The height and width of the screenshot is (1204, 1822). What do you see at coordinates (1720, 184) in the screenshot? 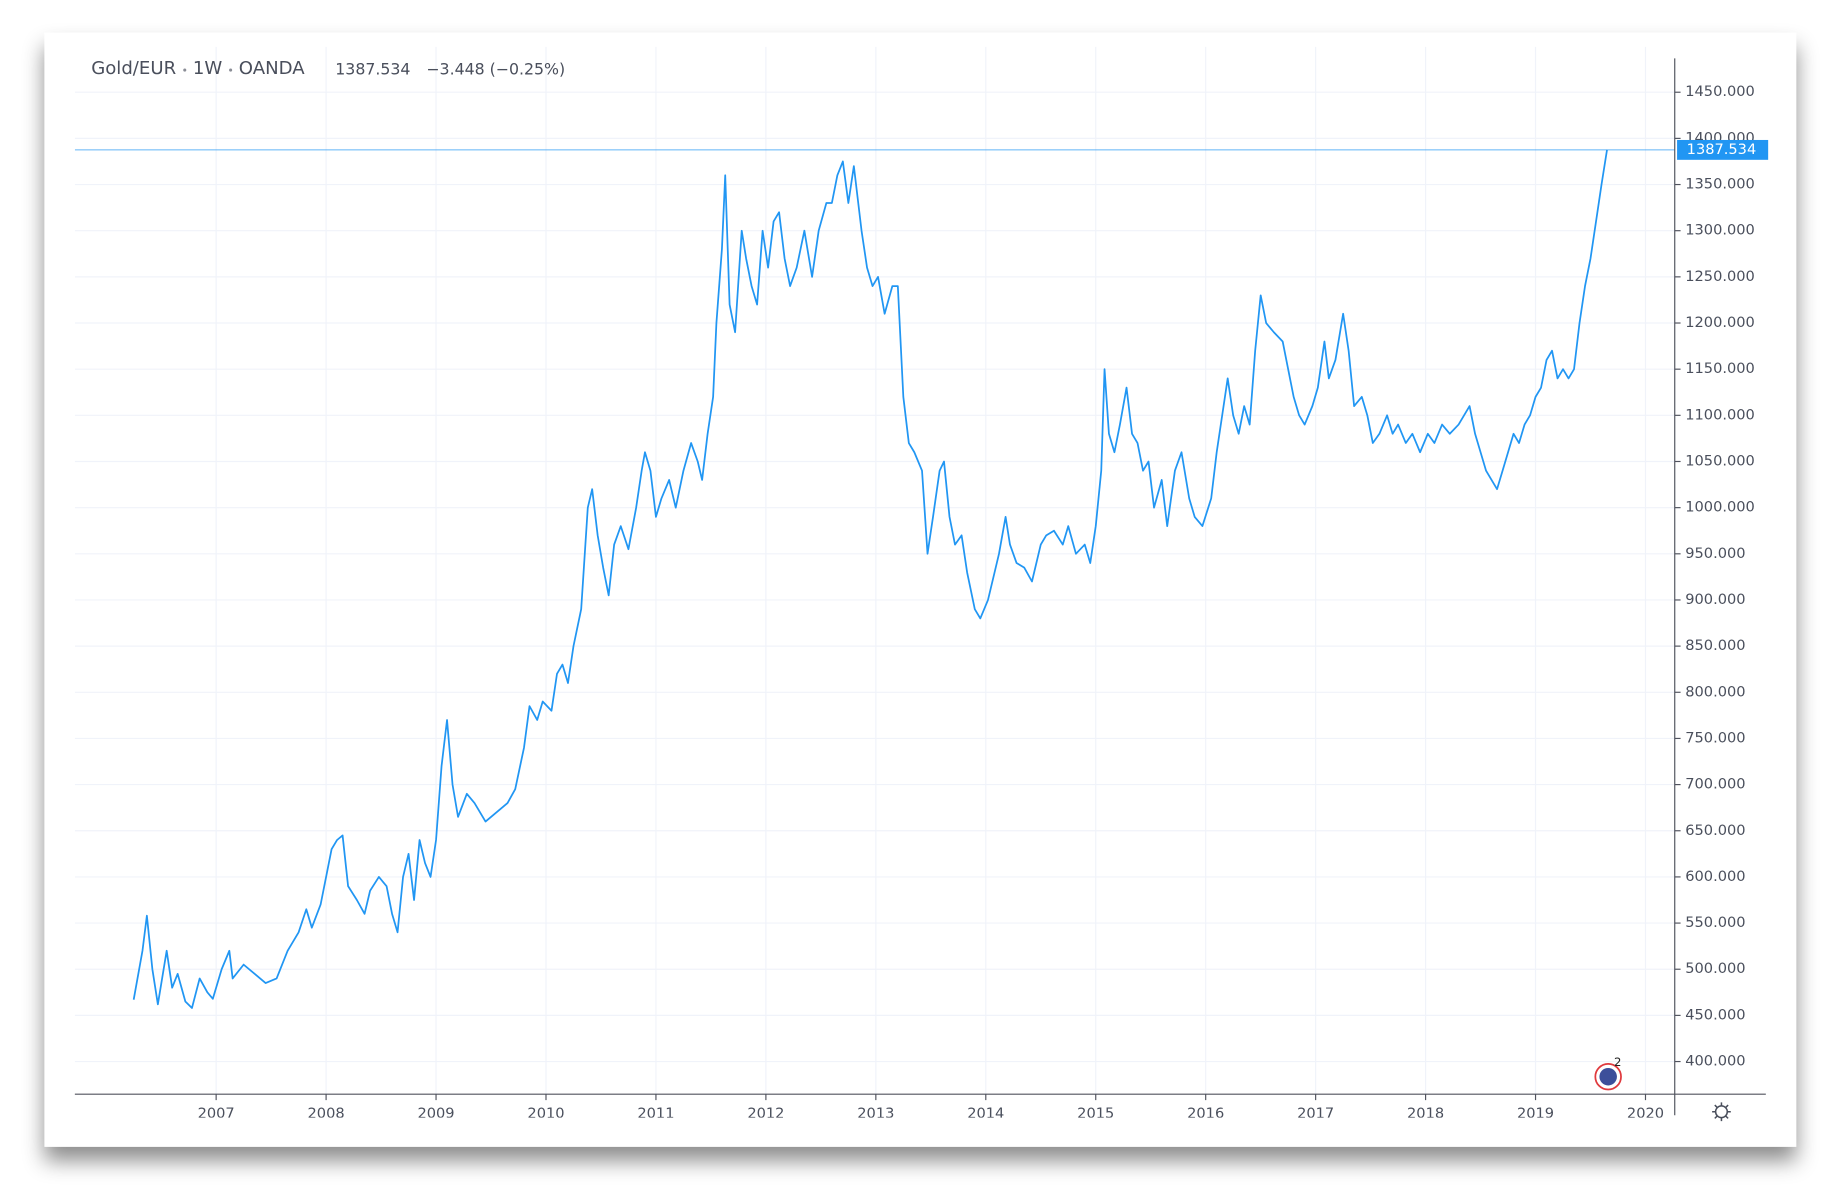
I see `y-tick-label: 1350.000` at bounding box center [1720, 184].